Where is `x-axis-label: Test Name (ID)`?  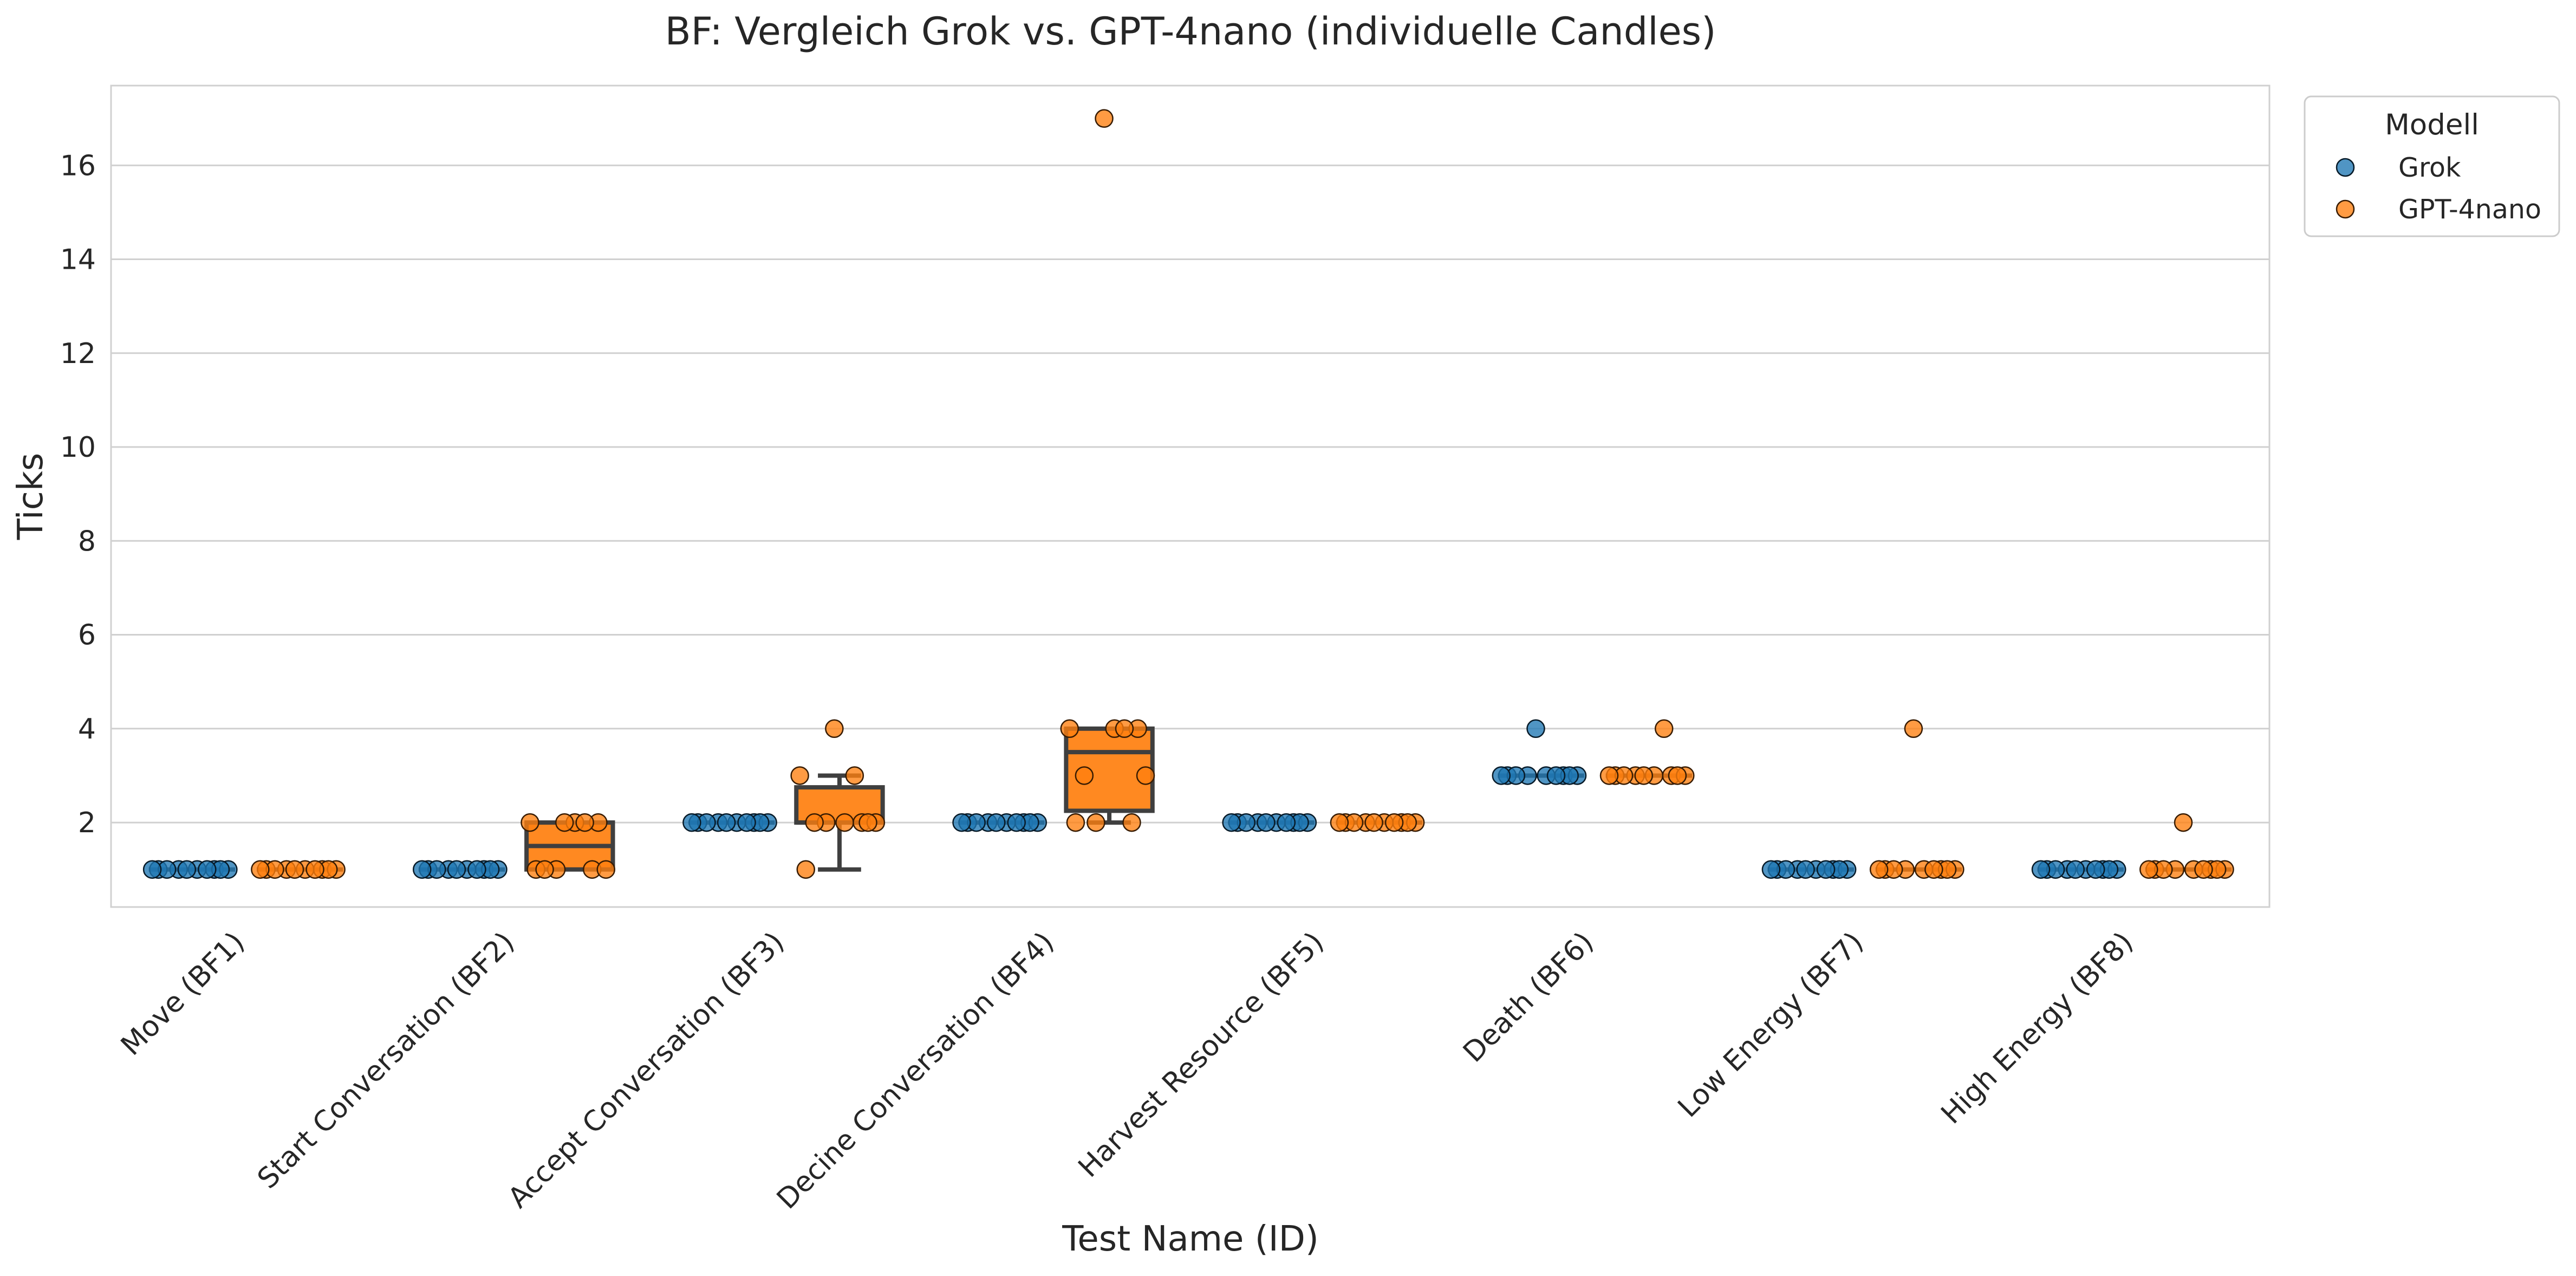 x-axis-label: Test Name (ID) is located at coordinates (1190, 1239).